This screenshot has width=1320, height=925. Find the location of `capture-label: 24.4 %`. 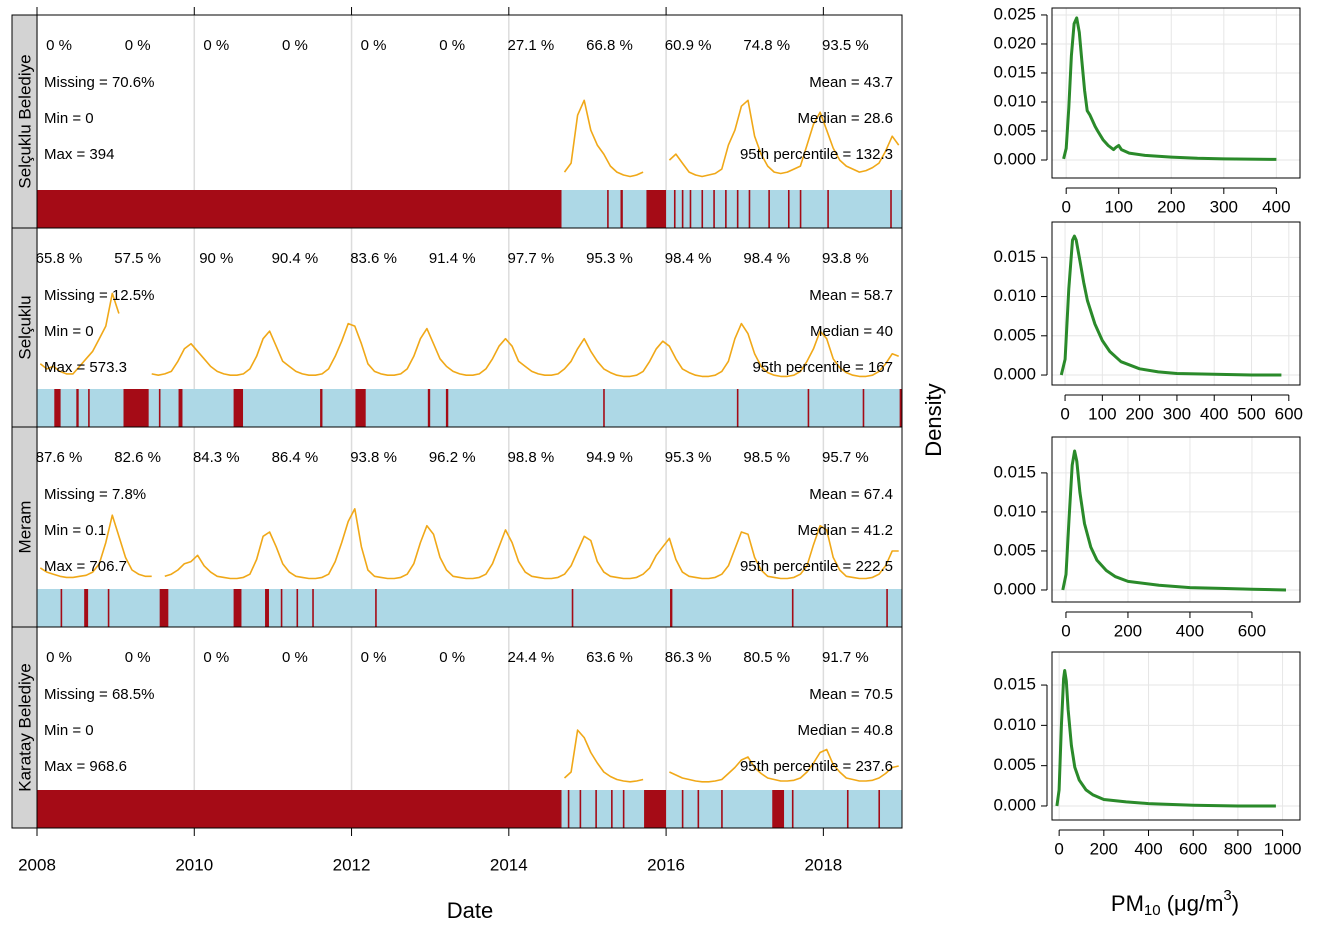

capture-label: 24.4 % is located at coordinates (530, 657).